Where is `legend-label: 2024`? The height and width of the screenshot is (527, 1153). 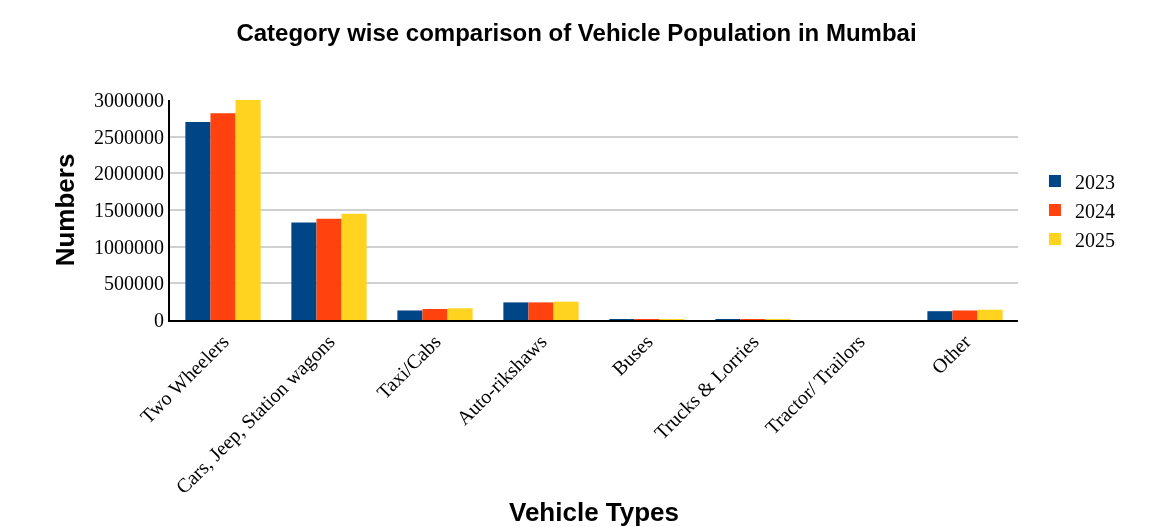 legend-label: 2024 is located at coordinates (1094, 210).